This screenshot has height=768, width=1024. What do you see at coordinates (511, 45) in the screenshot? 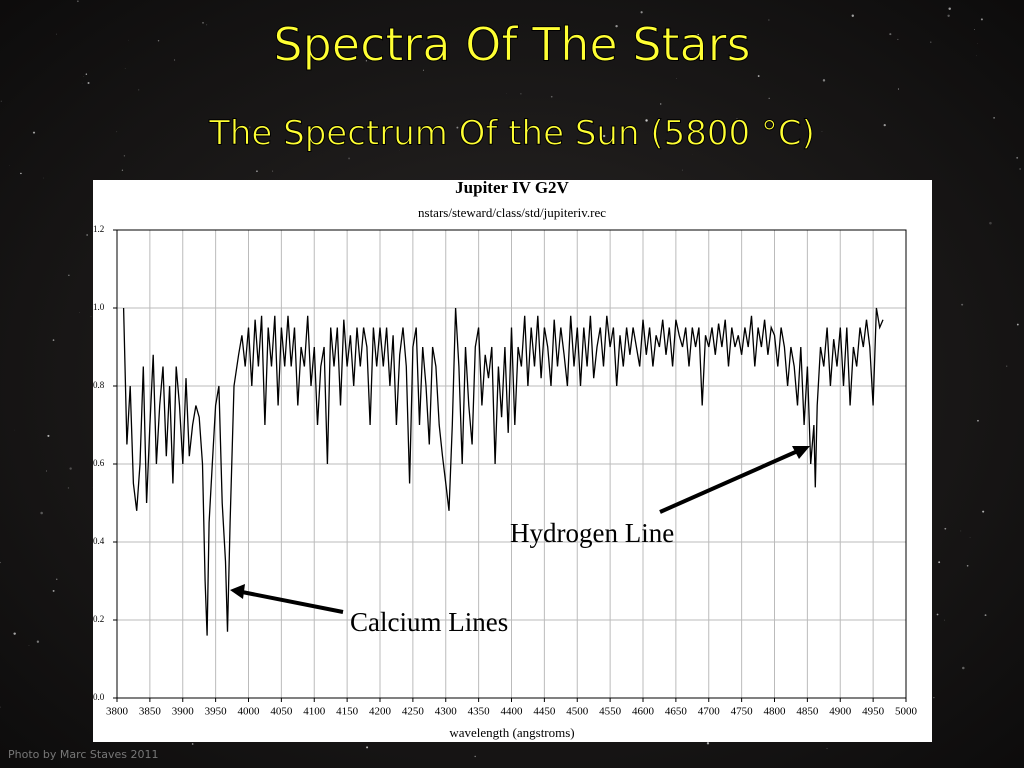
I see `slide-title: Spectra Of The Stars` at bounding box center [511, 45].